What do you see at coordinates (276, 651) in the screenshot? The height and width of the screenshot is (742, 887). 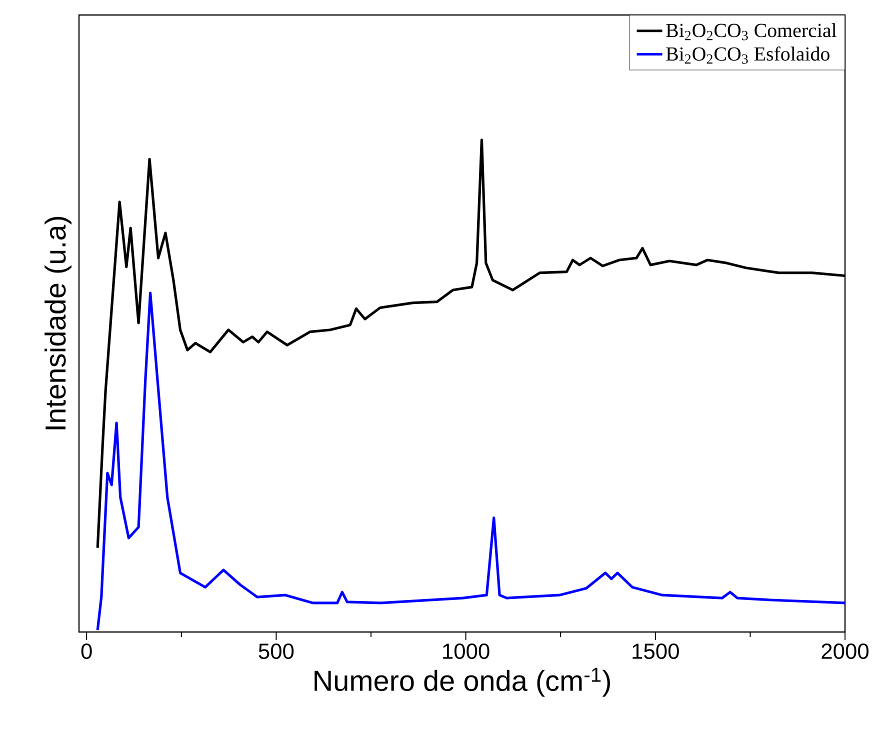 I see `x-tick-label: 500` at bounding box center [276, 651].